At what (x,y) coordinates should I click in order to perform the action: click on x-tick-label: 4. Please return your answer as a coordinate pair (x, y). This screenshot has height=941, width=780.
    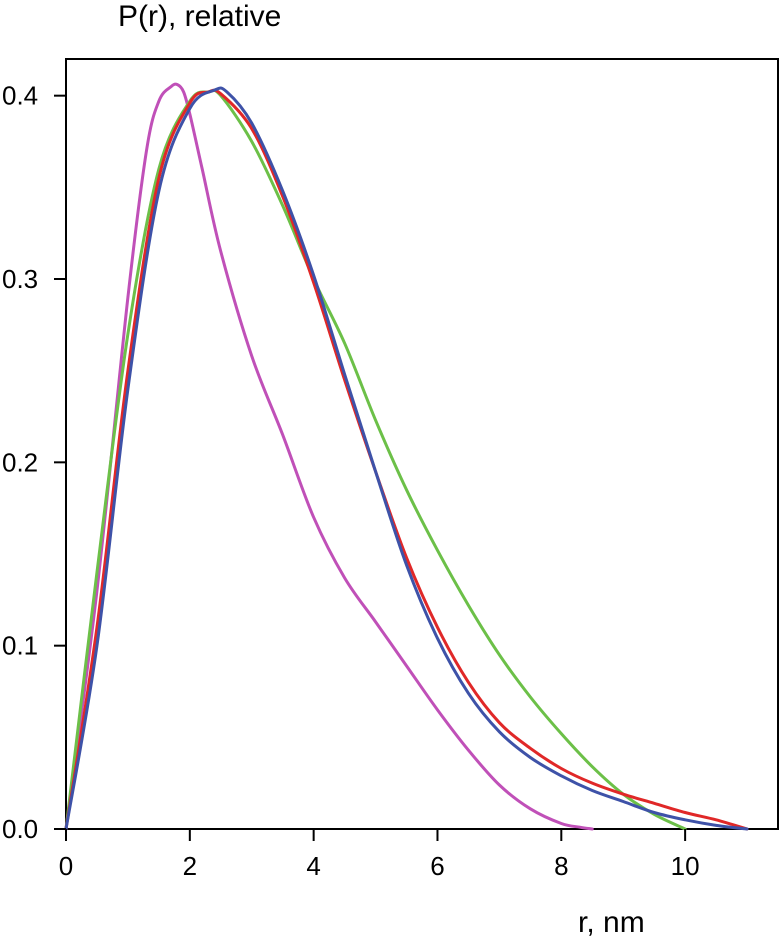
    Looking at the image, I should click on (313, 866).